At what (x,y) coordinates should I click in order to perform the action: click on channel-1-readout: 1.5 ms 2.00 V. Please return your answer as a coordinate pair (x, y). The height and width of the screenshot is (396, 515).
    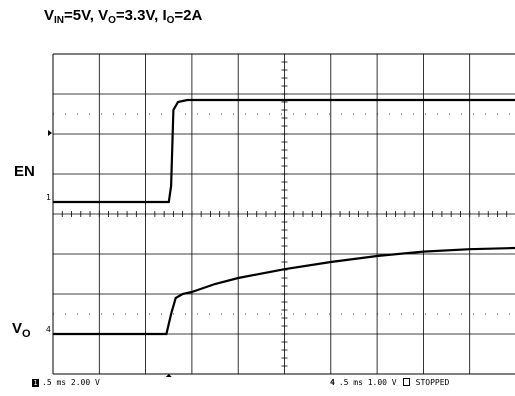
    Looking at the image, I should click on (66, 382).